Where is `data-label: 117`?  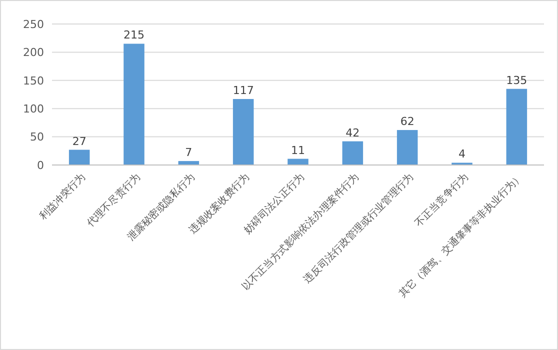 data-label: 117 is located at coordinates (243, 91).